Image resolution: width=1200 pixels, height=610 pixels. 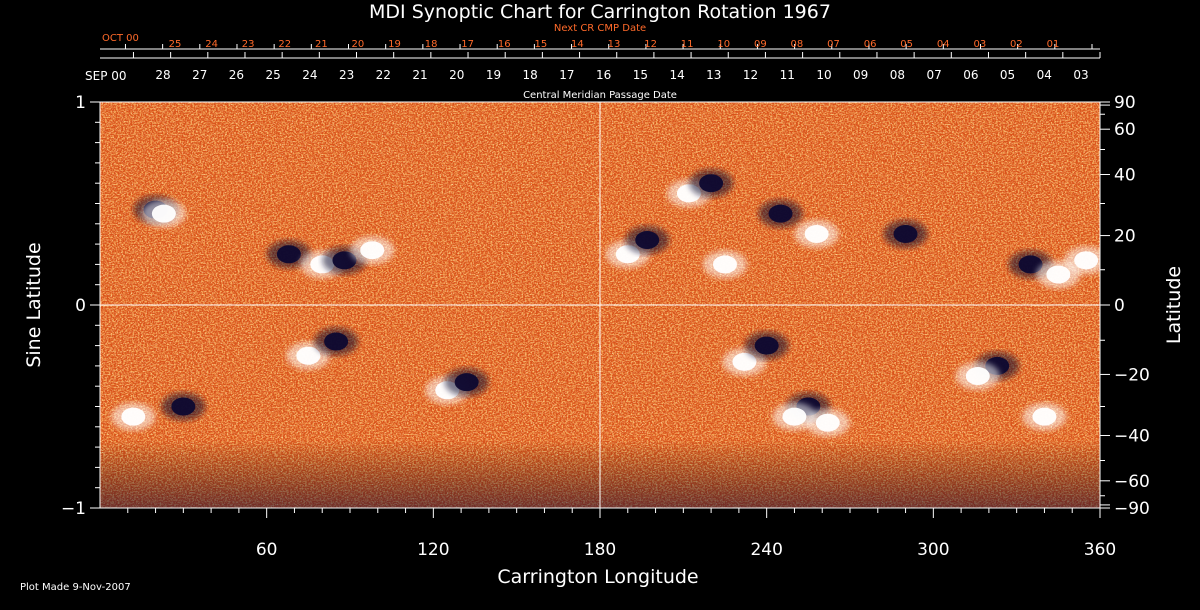 I want to click on next-cr-date-label: 18, so click(x=431, y=44).